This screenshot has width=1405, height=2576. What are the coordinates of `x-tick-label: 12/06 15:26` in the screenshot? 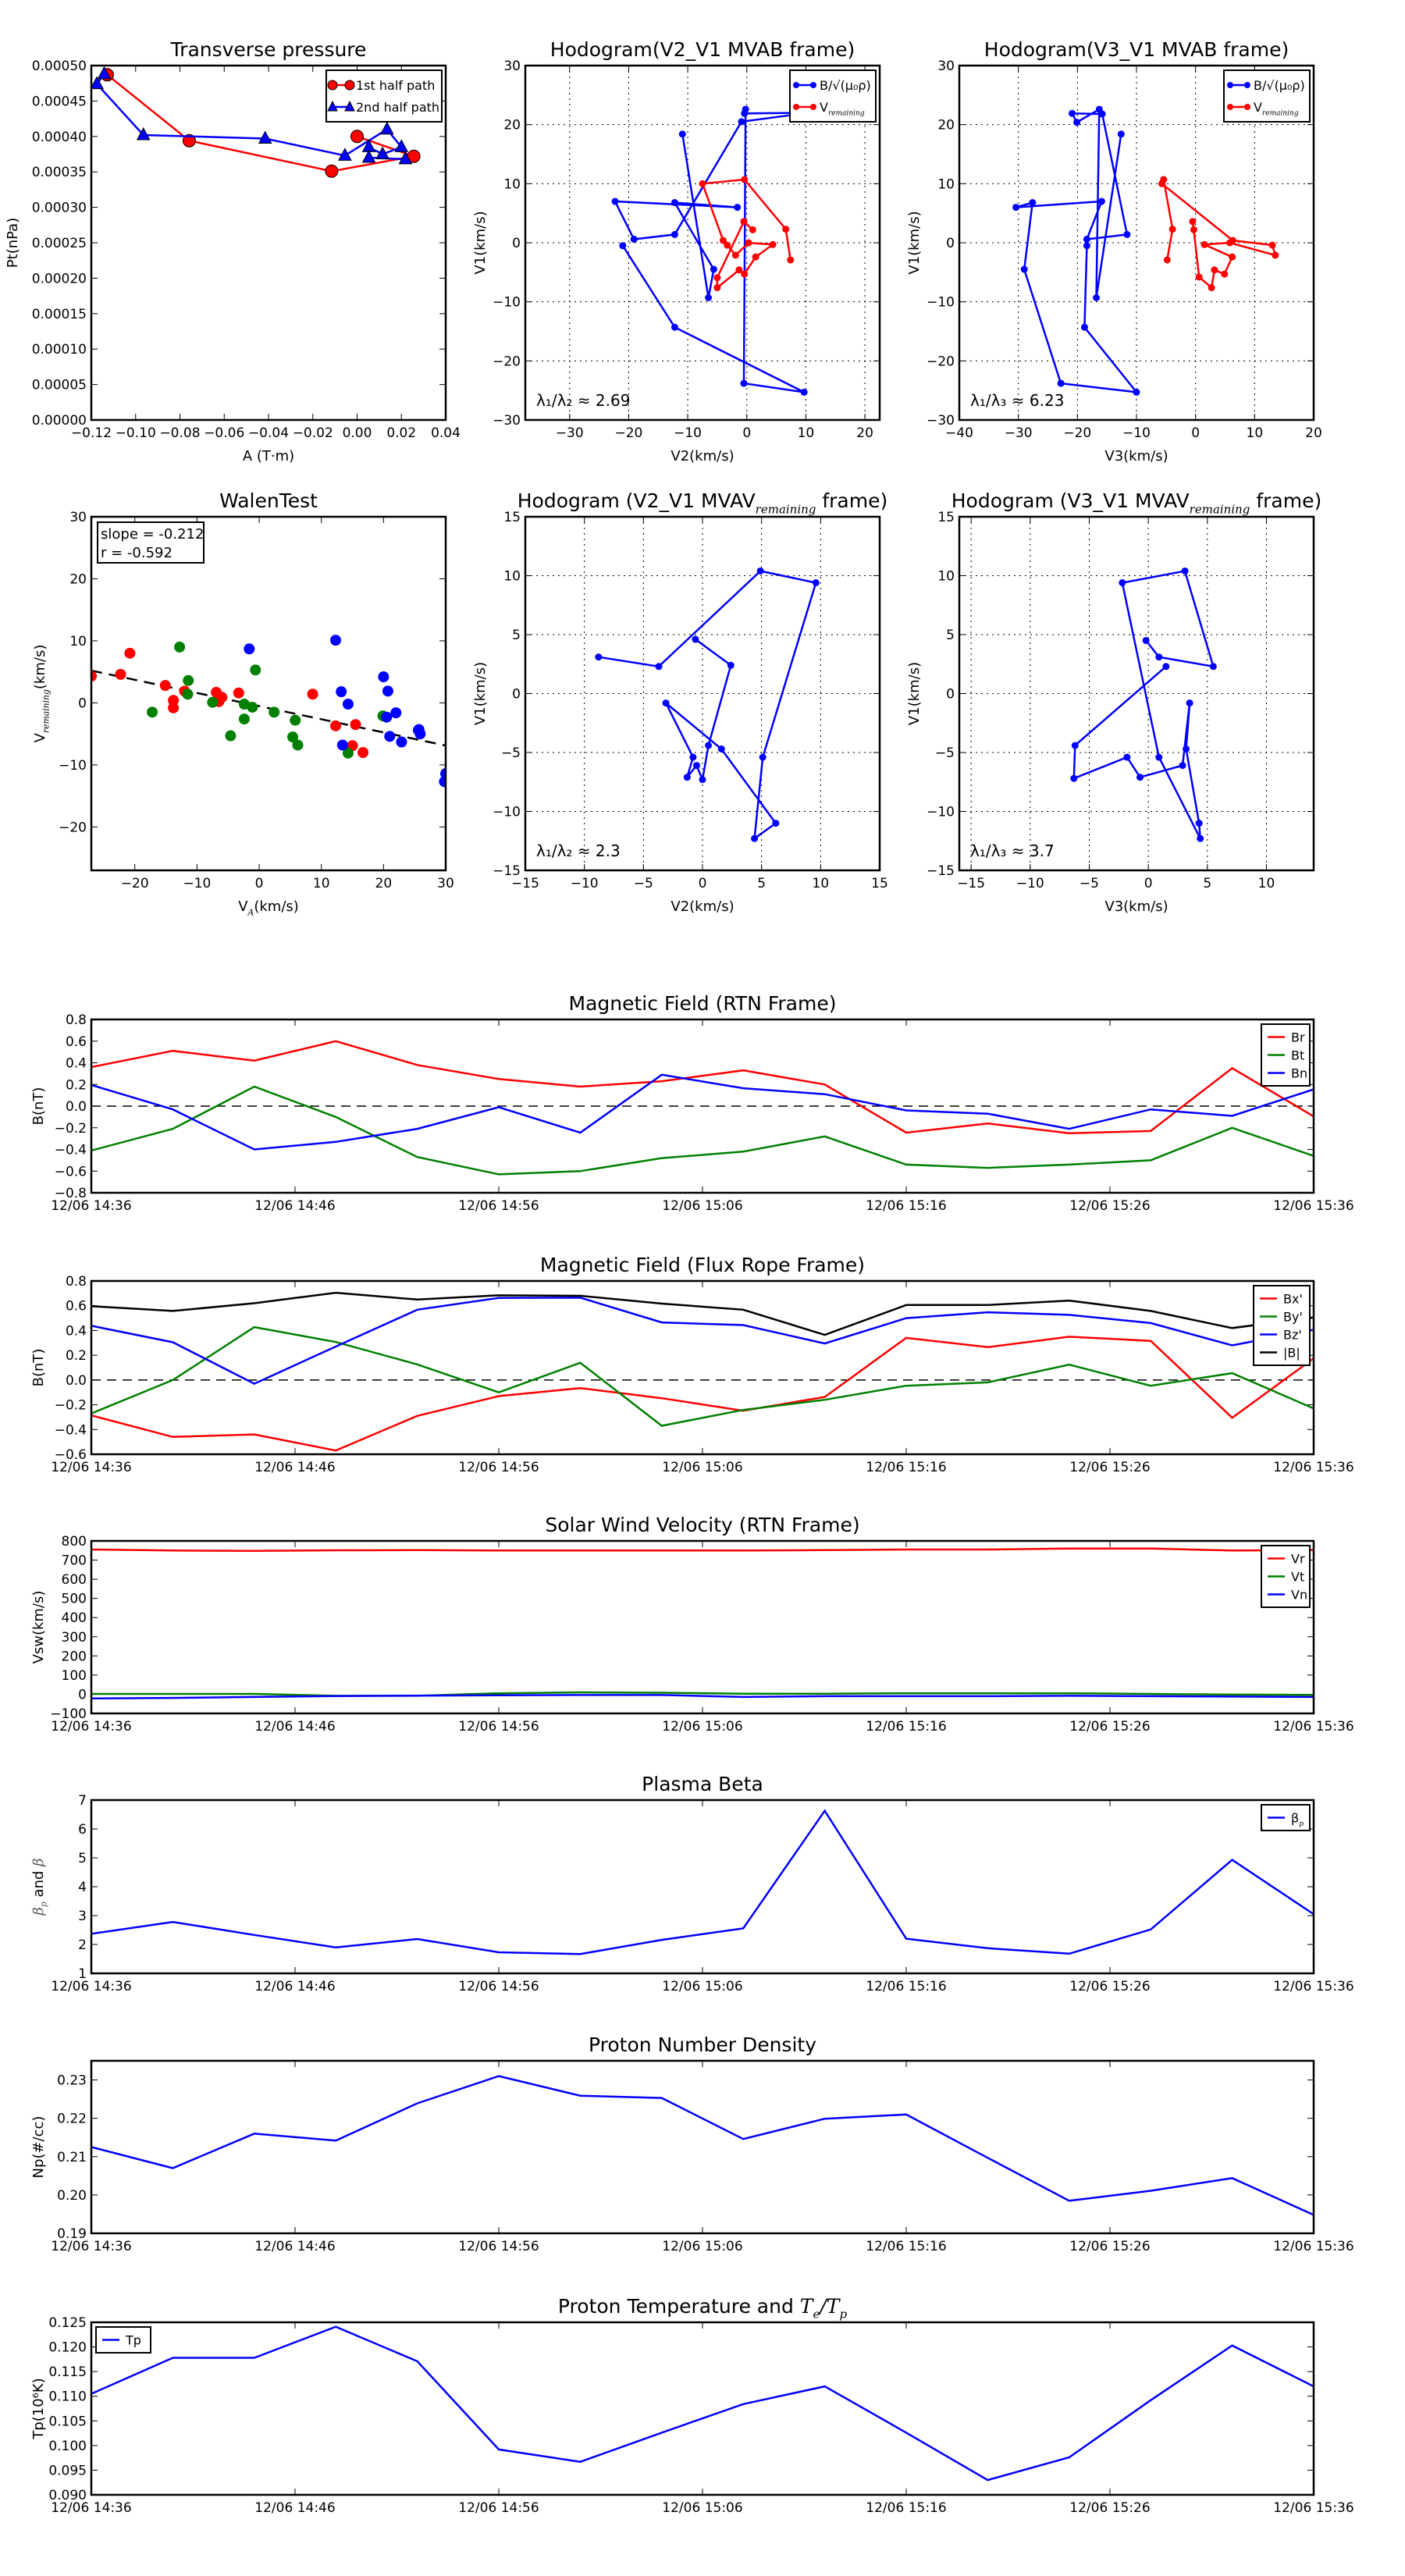 It's located at (1109, 1986).